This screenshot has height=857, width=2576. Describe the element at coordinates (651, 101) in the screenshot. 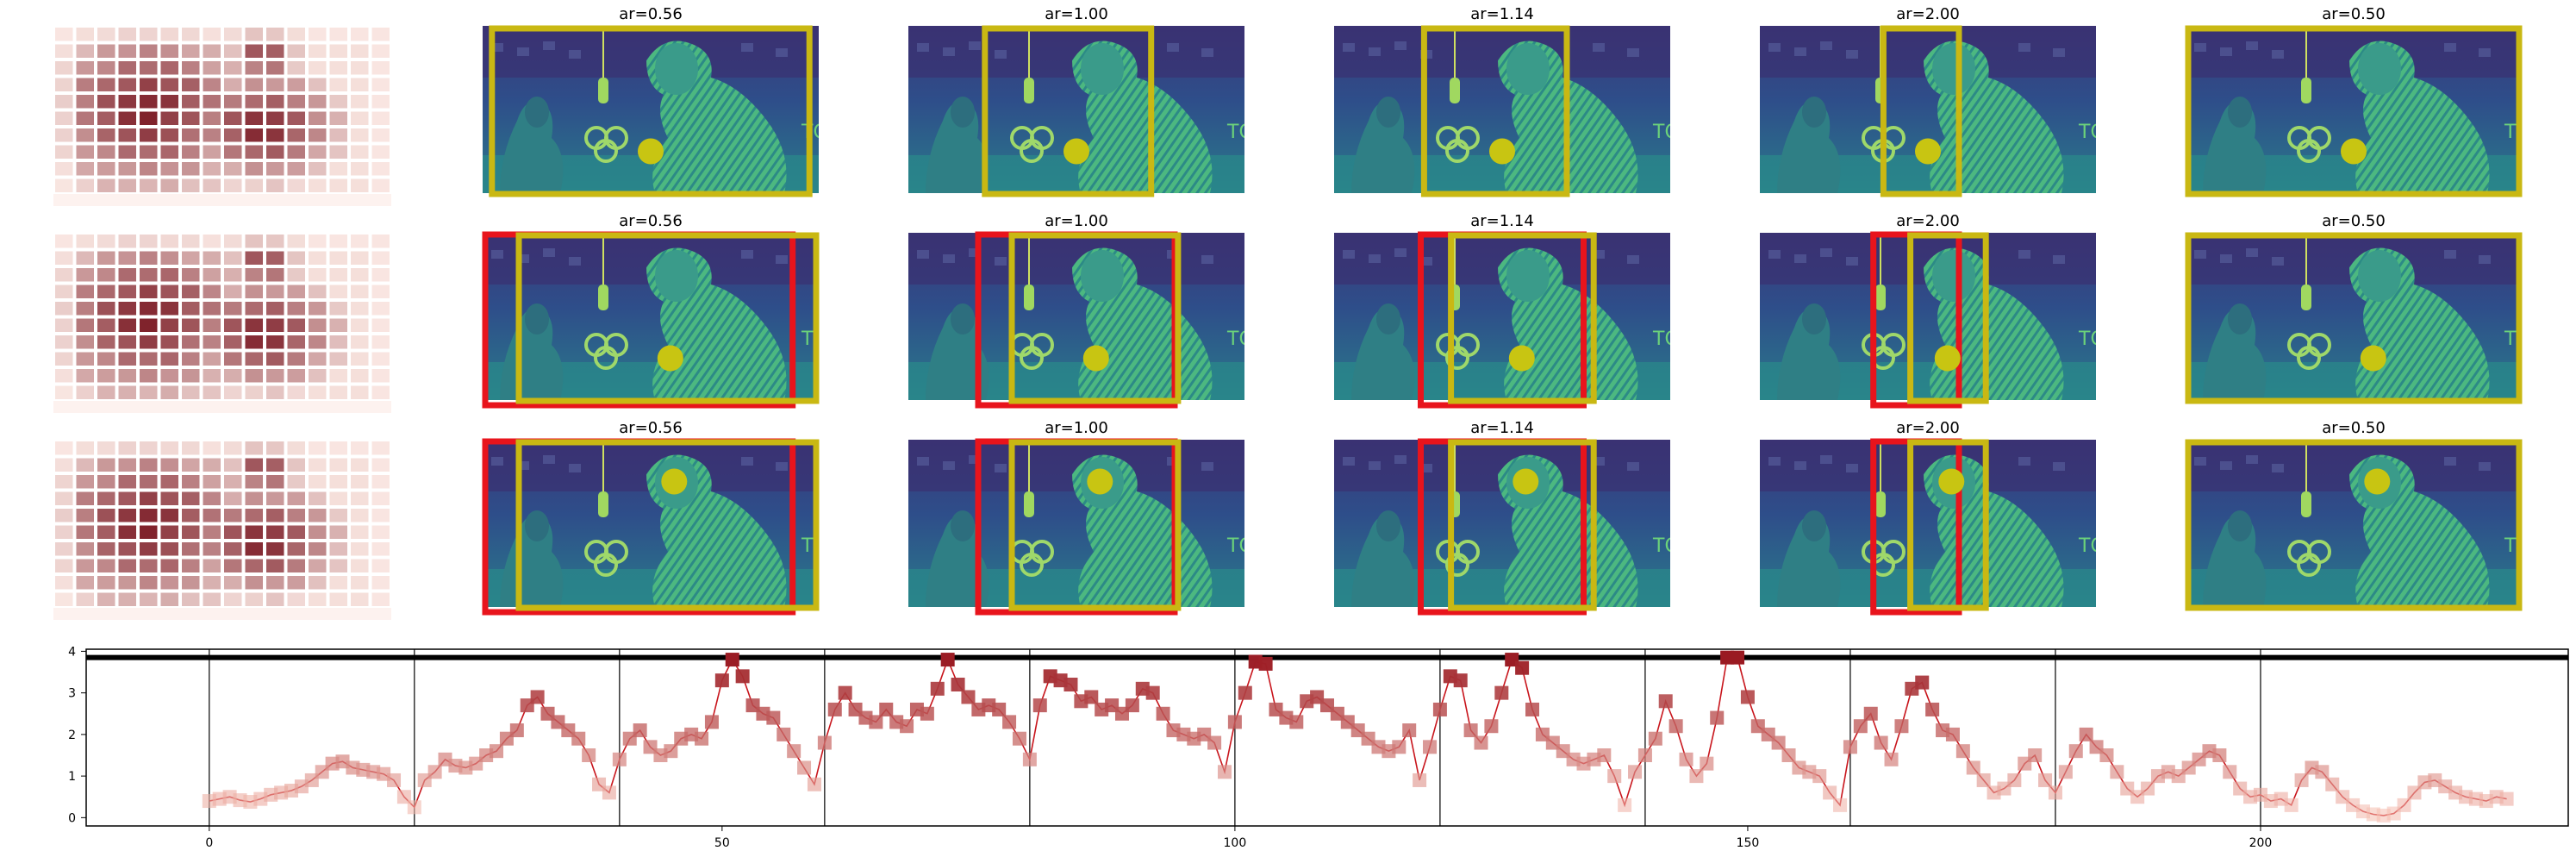

I see `photo-panel: ar=0.56` at that location.